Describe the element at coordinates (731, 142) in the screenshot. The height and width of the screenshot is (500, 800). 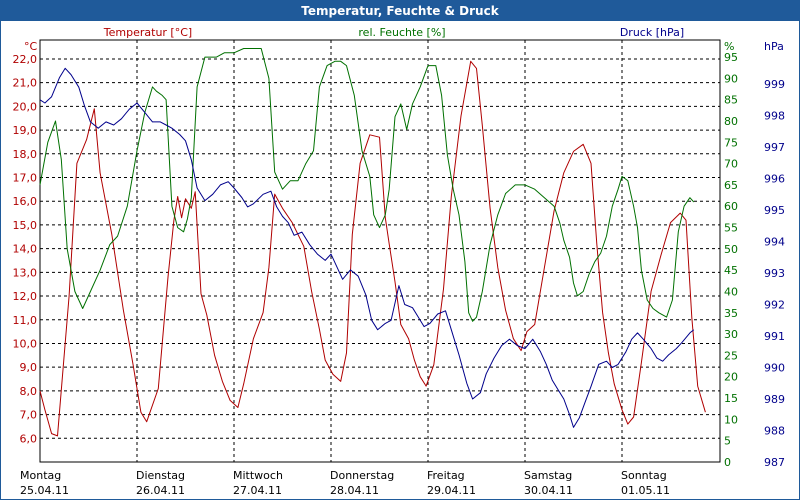
I see `humidity-tick-label: 75` at that location.